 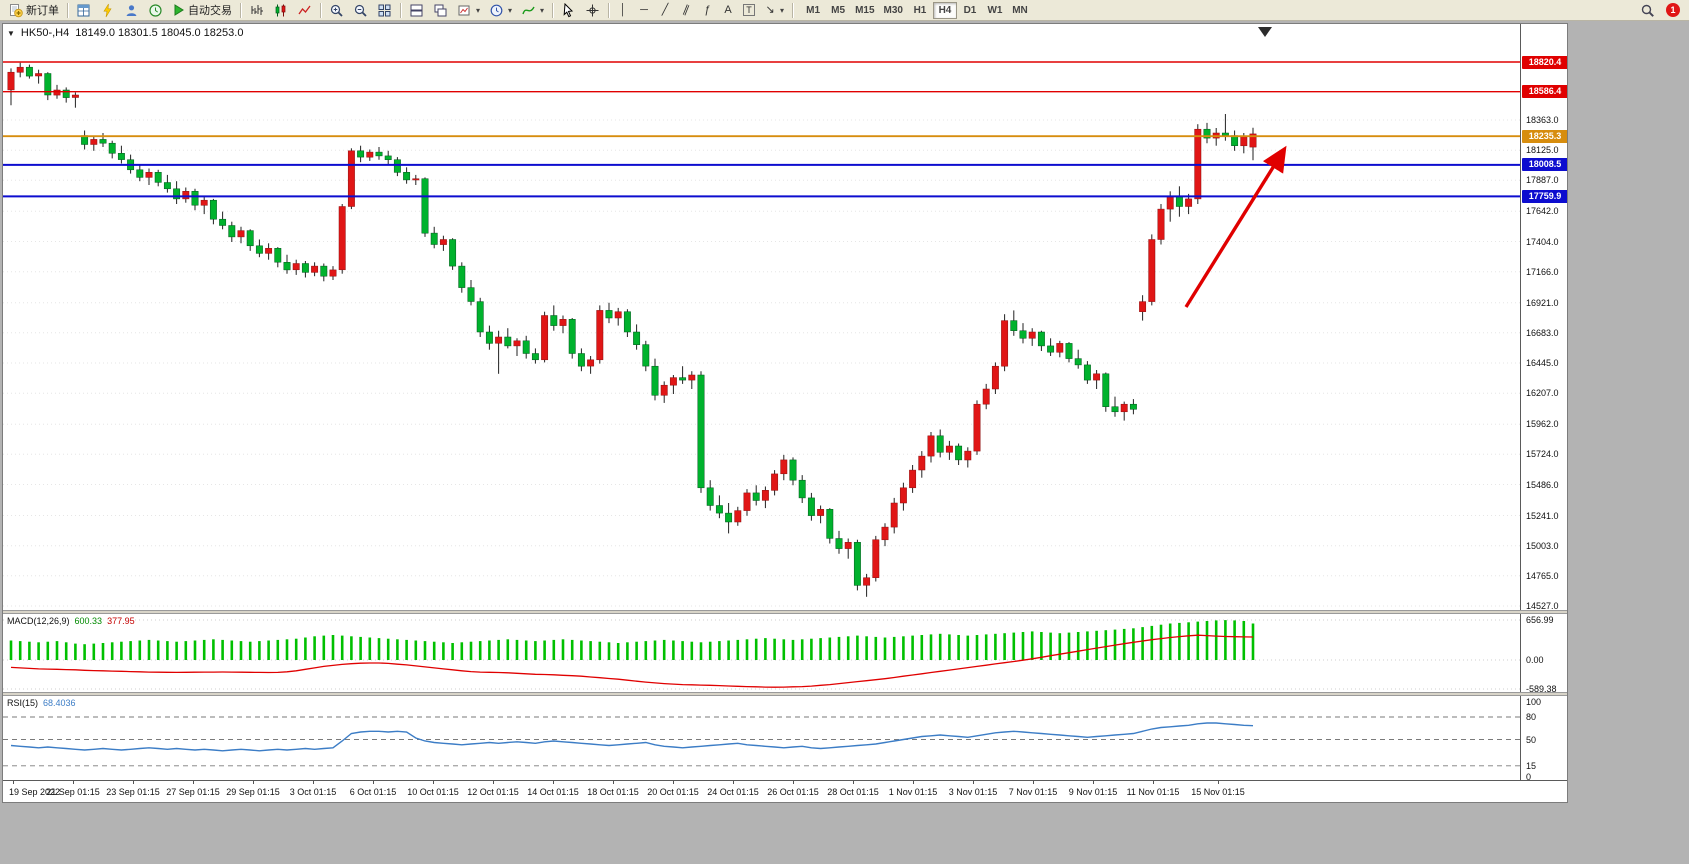 What do you see at coordinates (782, 10) in the screenshot?
I see `dropdown-arrow-icon: ▾` at bounding box center [782, 10].